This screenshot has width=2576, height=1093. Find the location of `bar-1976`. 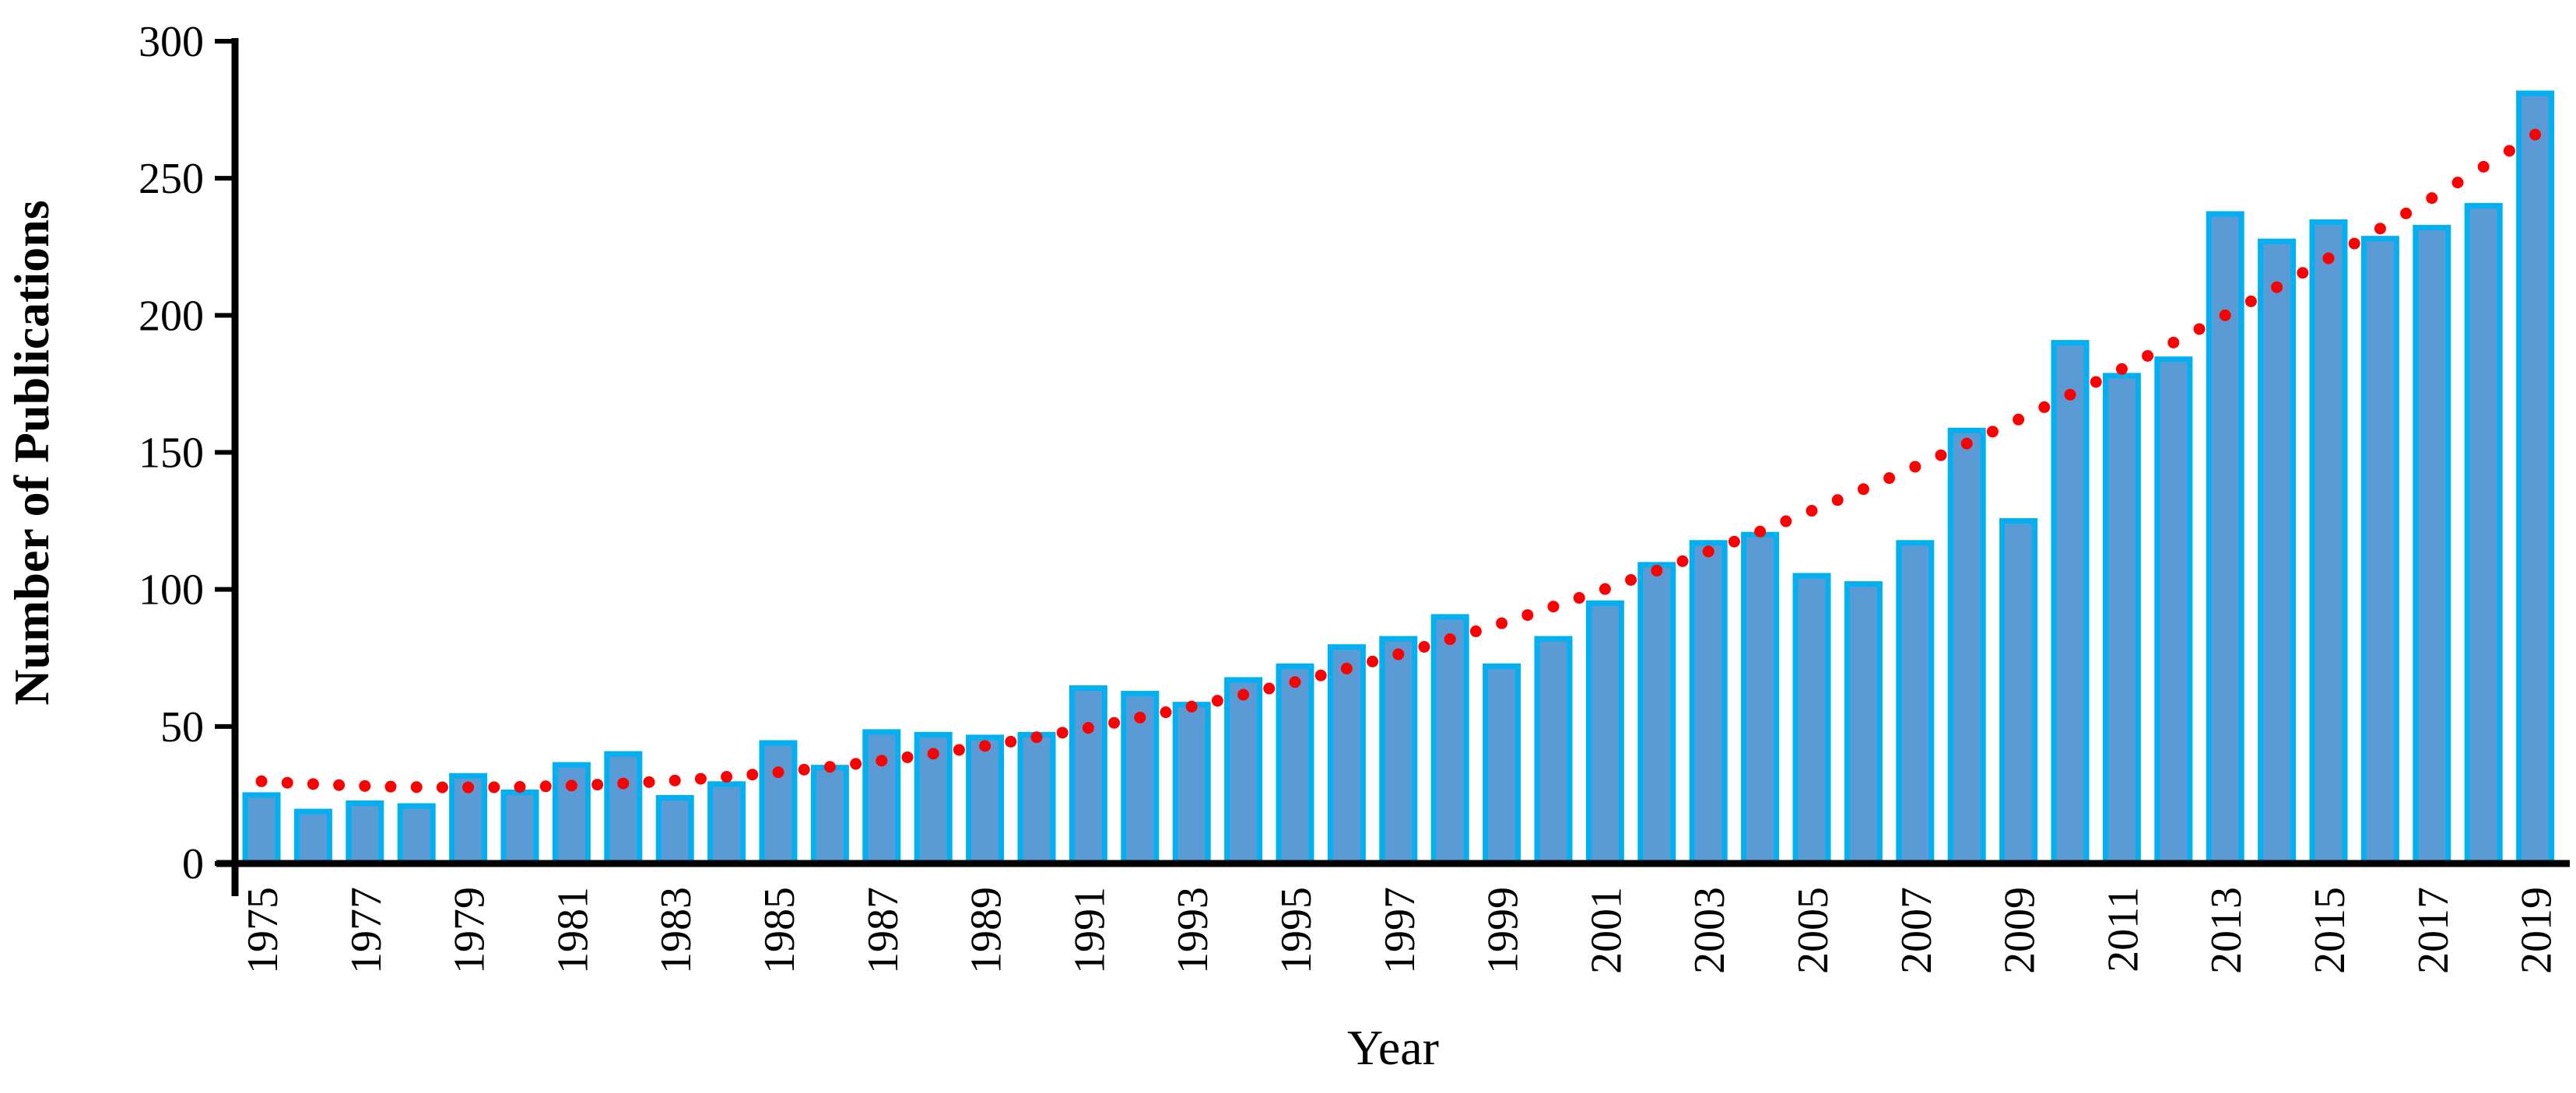

bar-1976 is located at coordinates (313, 837).